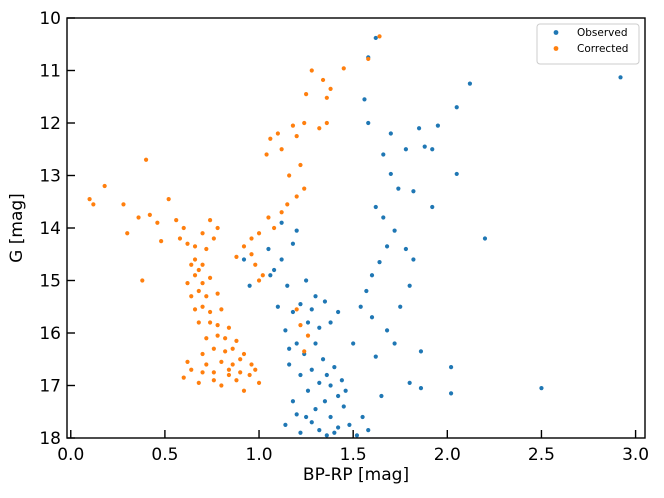 This screenshot has width=664, height=498. Describe the element at coordinates (635, 455) in the screenshot. I see `x-tick-label: 3.0` at that location.